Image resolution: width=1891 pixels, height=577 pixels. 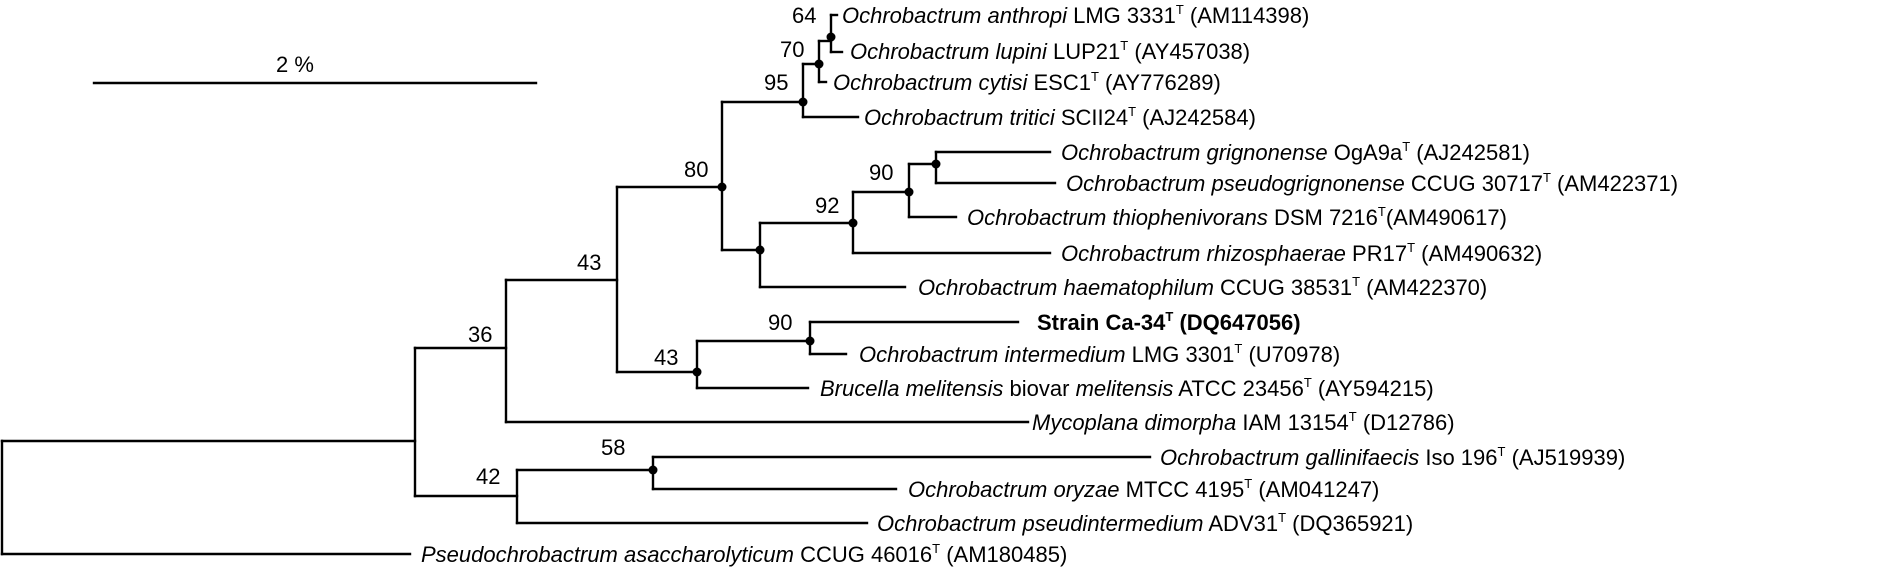 What do you see at coordinates (1083, 51) in the screenshot?
I see `taxon-text: LUP21` at bounding box center [1083, 51].